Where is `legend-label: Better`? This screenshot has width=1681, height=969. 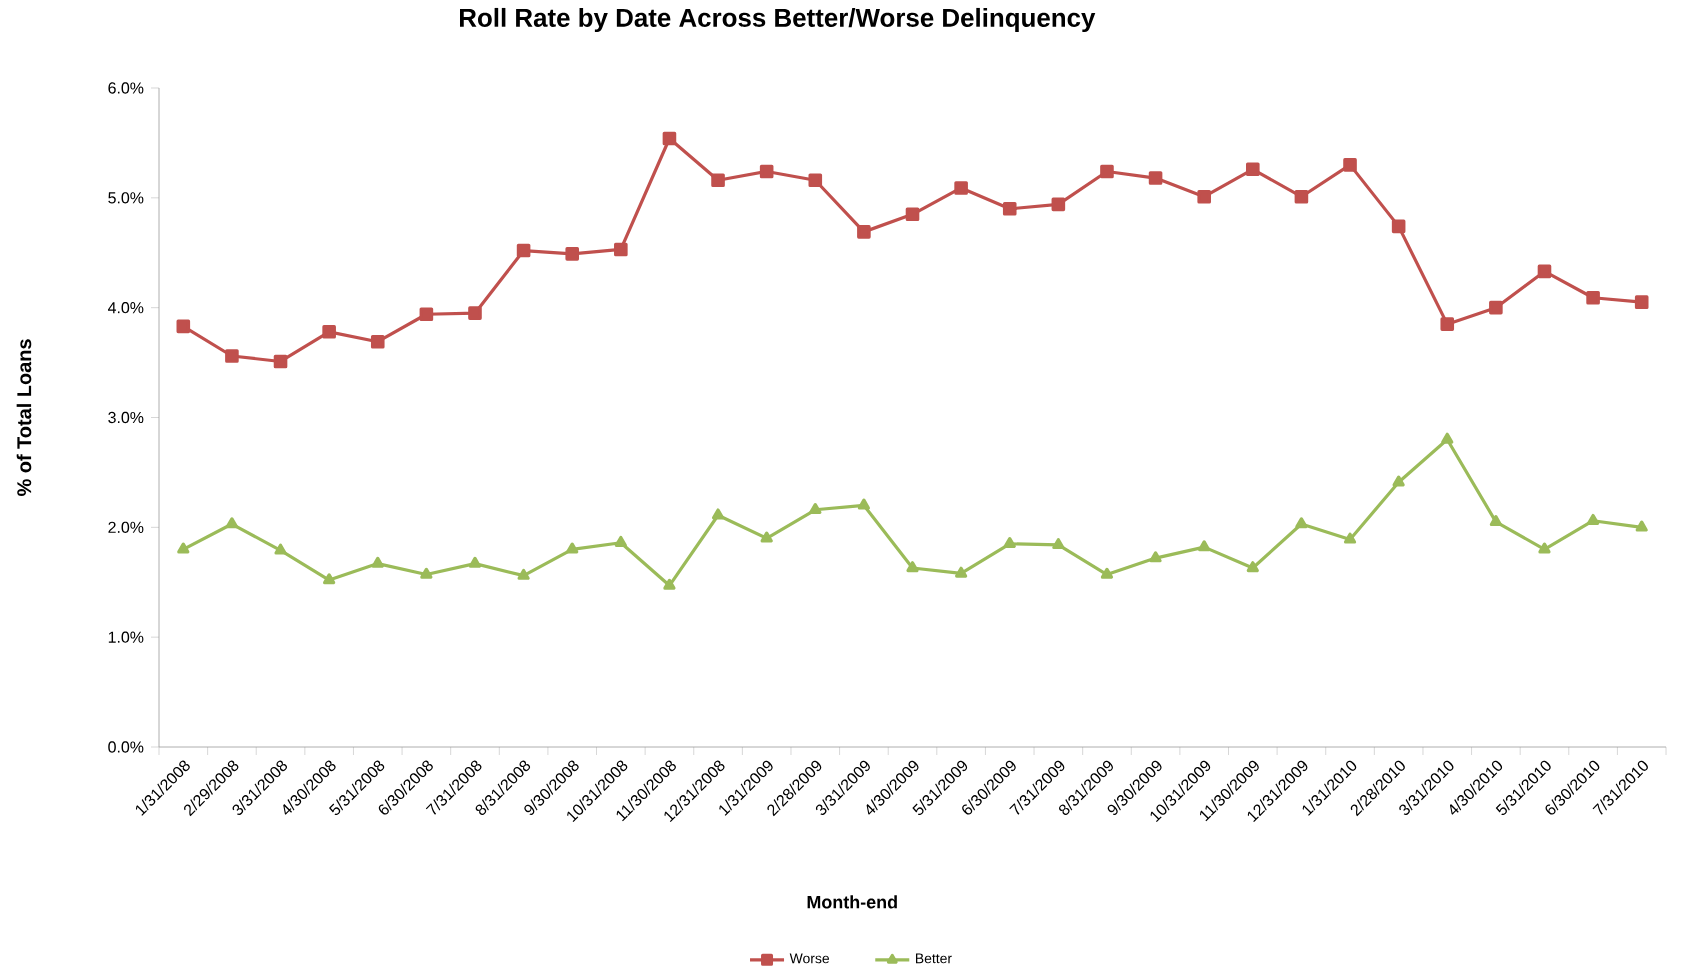 legend-label: Better is located at coordinates (934, 958).